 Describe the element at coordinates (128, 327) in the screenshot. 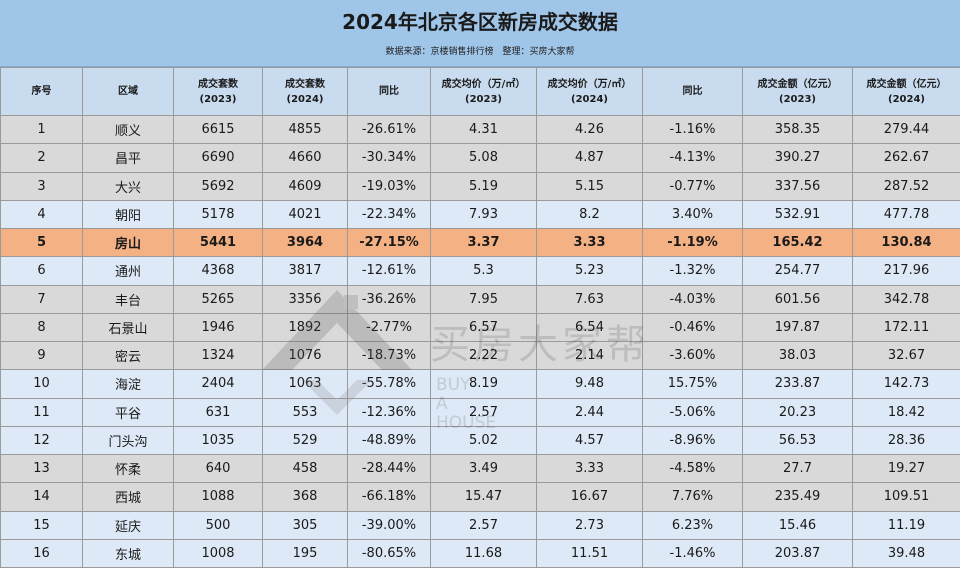

I see `table-cell: 石景山` at that location.